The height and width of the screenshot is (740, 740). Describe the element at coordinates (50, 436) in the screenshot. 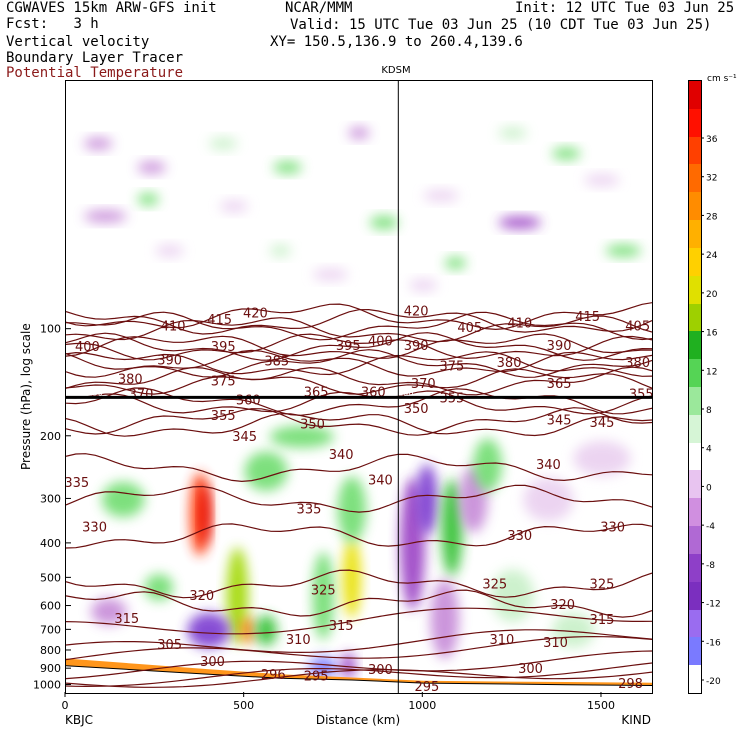

I see `y-tick-label: 200` at that location.